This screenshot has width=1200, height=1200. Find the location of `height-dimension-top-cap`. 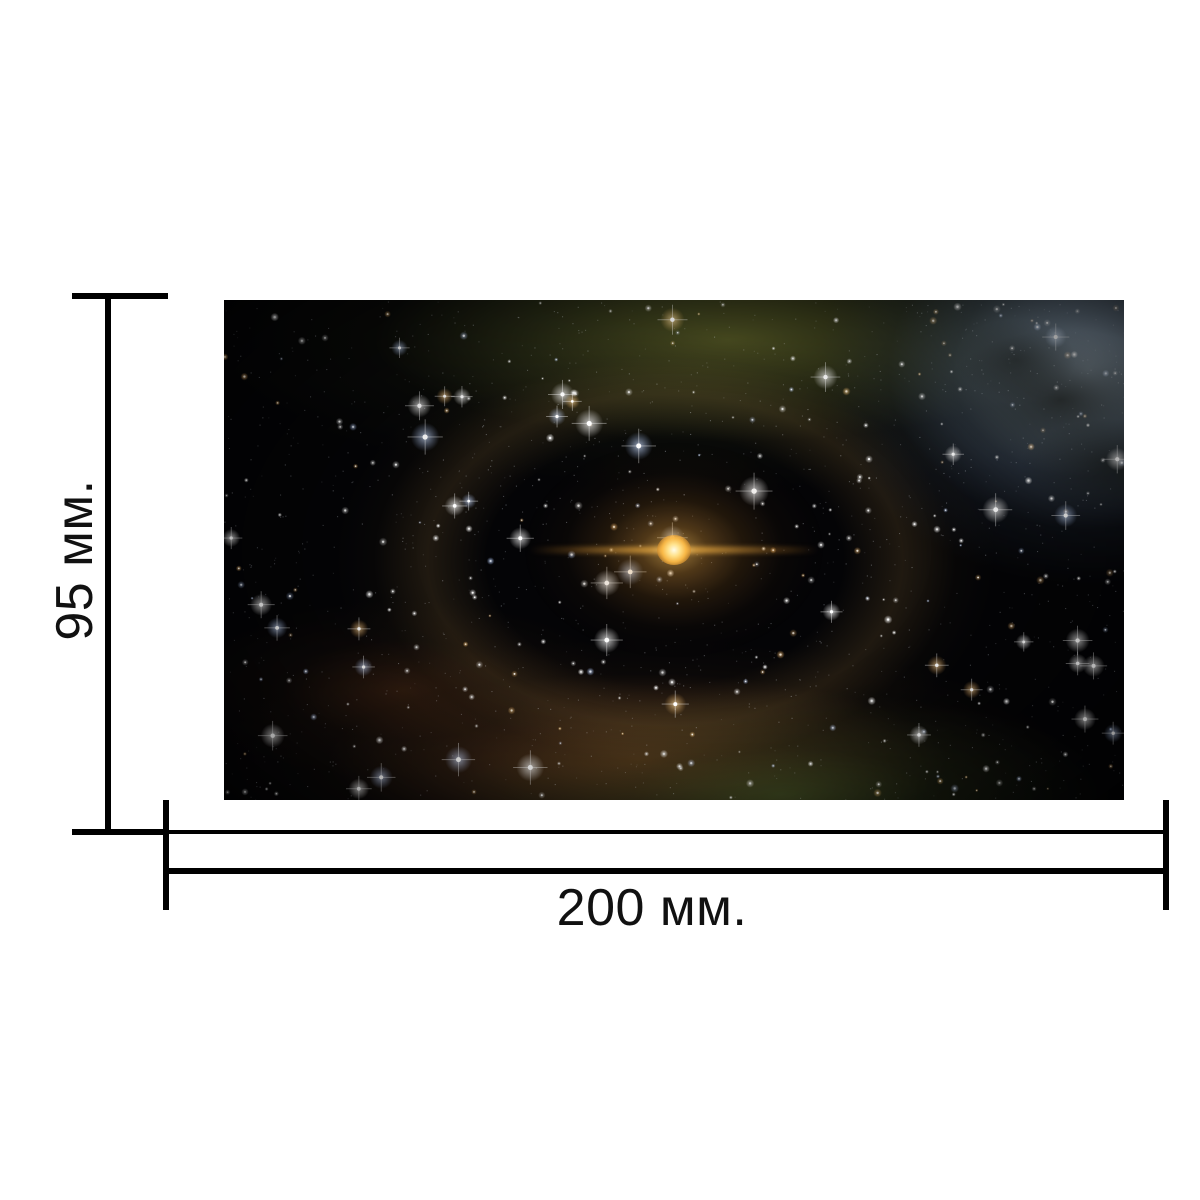

height-dimension-top-cap is located at coordinates (120, 296).